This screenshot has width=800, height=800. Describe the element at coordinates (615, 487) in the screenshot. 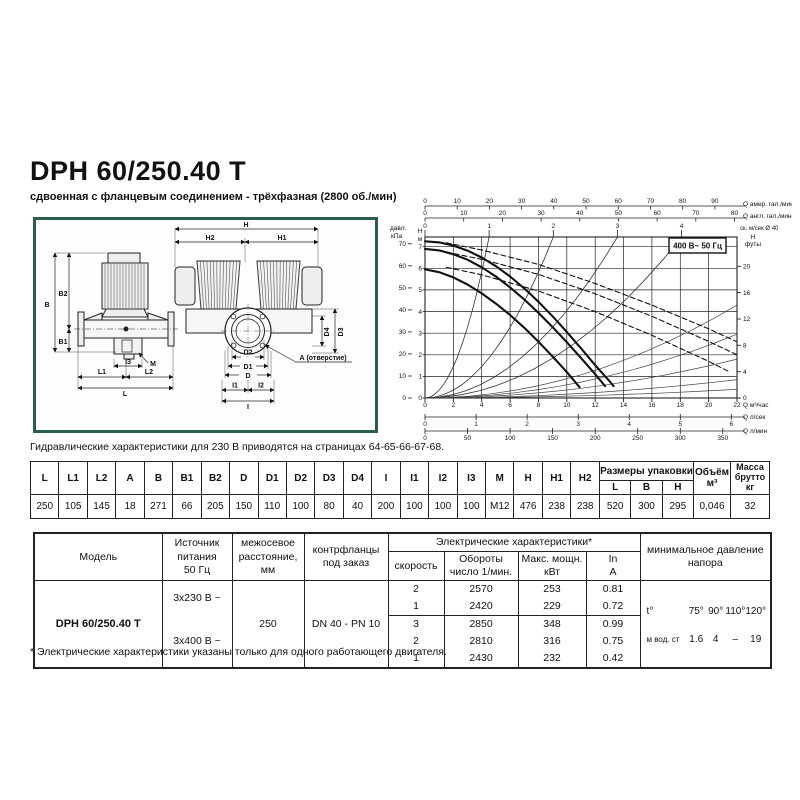

I see `packaging-col-header: L` at that location.